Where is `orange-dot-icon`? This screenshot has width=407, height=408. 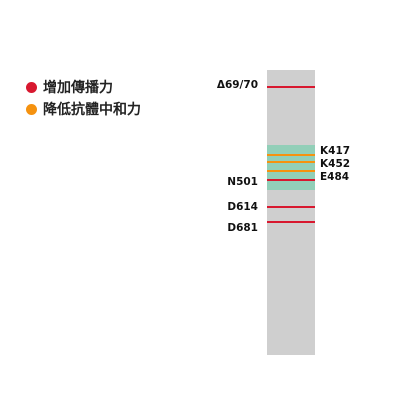
orange-dot-icon is located at coordinates (31, 109).